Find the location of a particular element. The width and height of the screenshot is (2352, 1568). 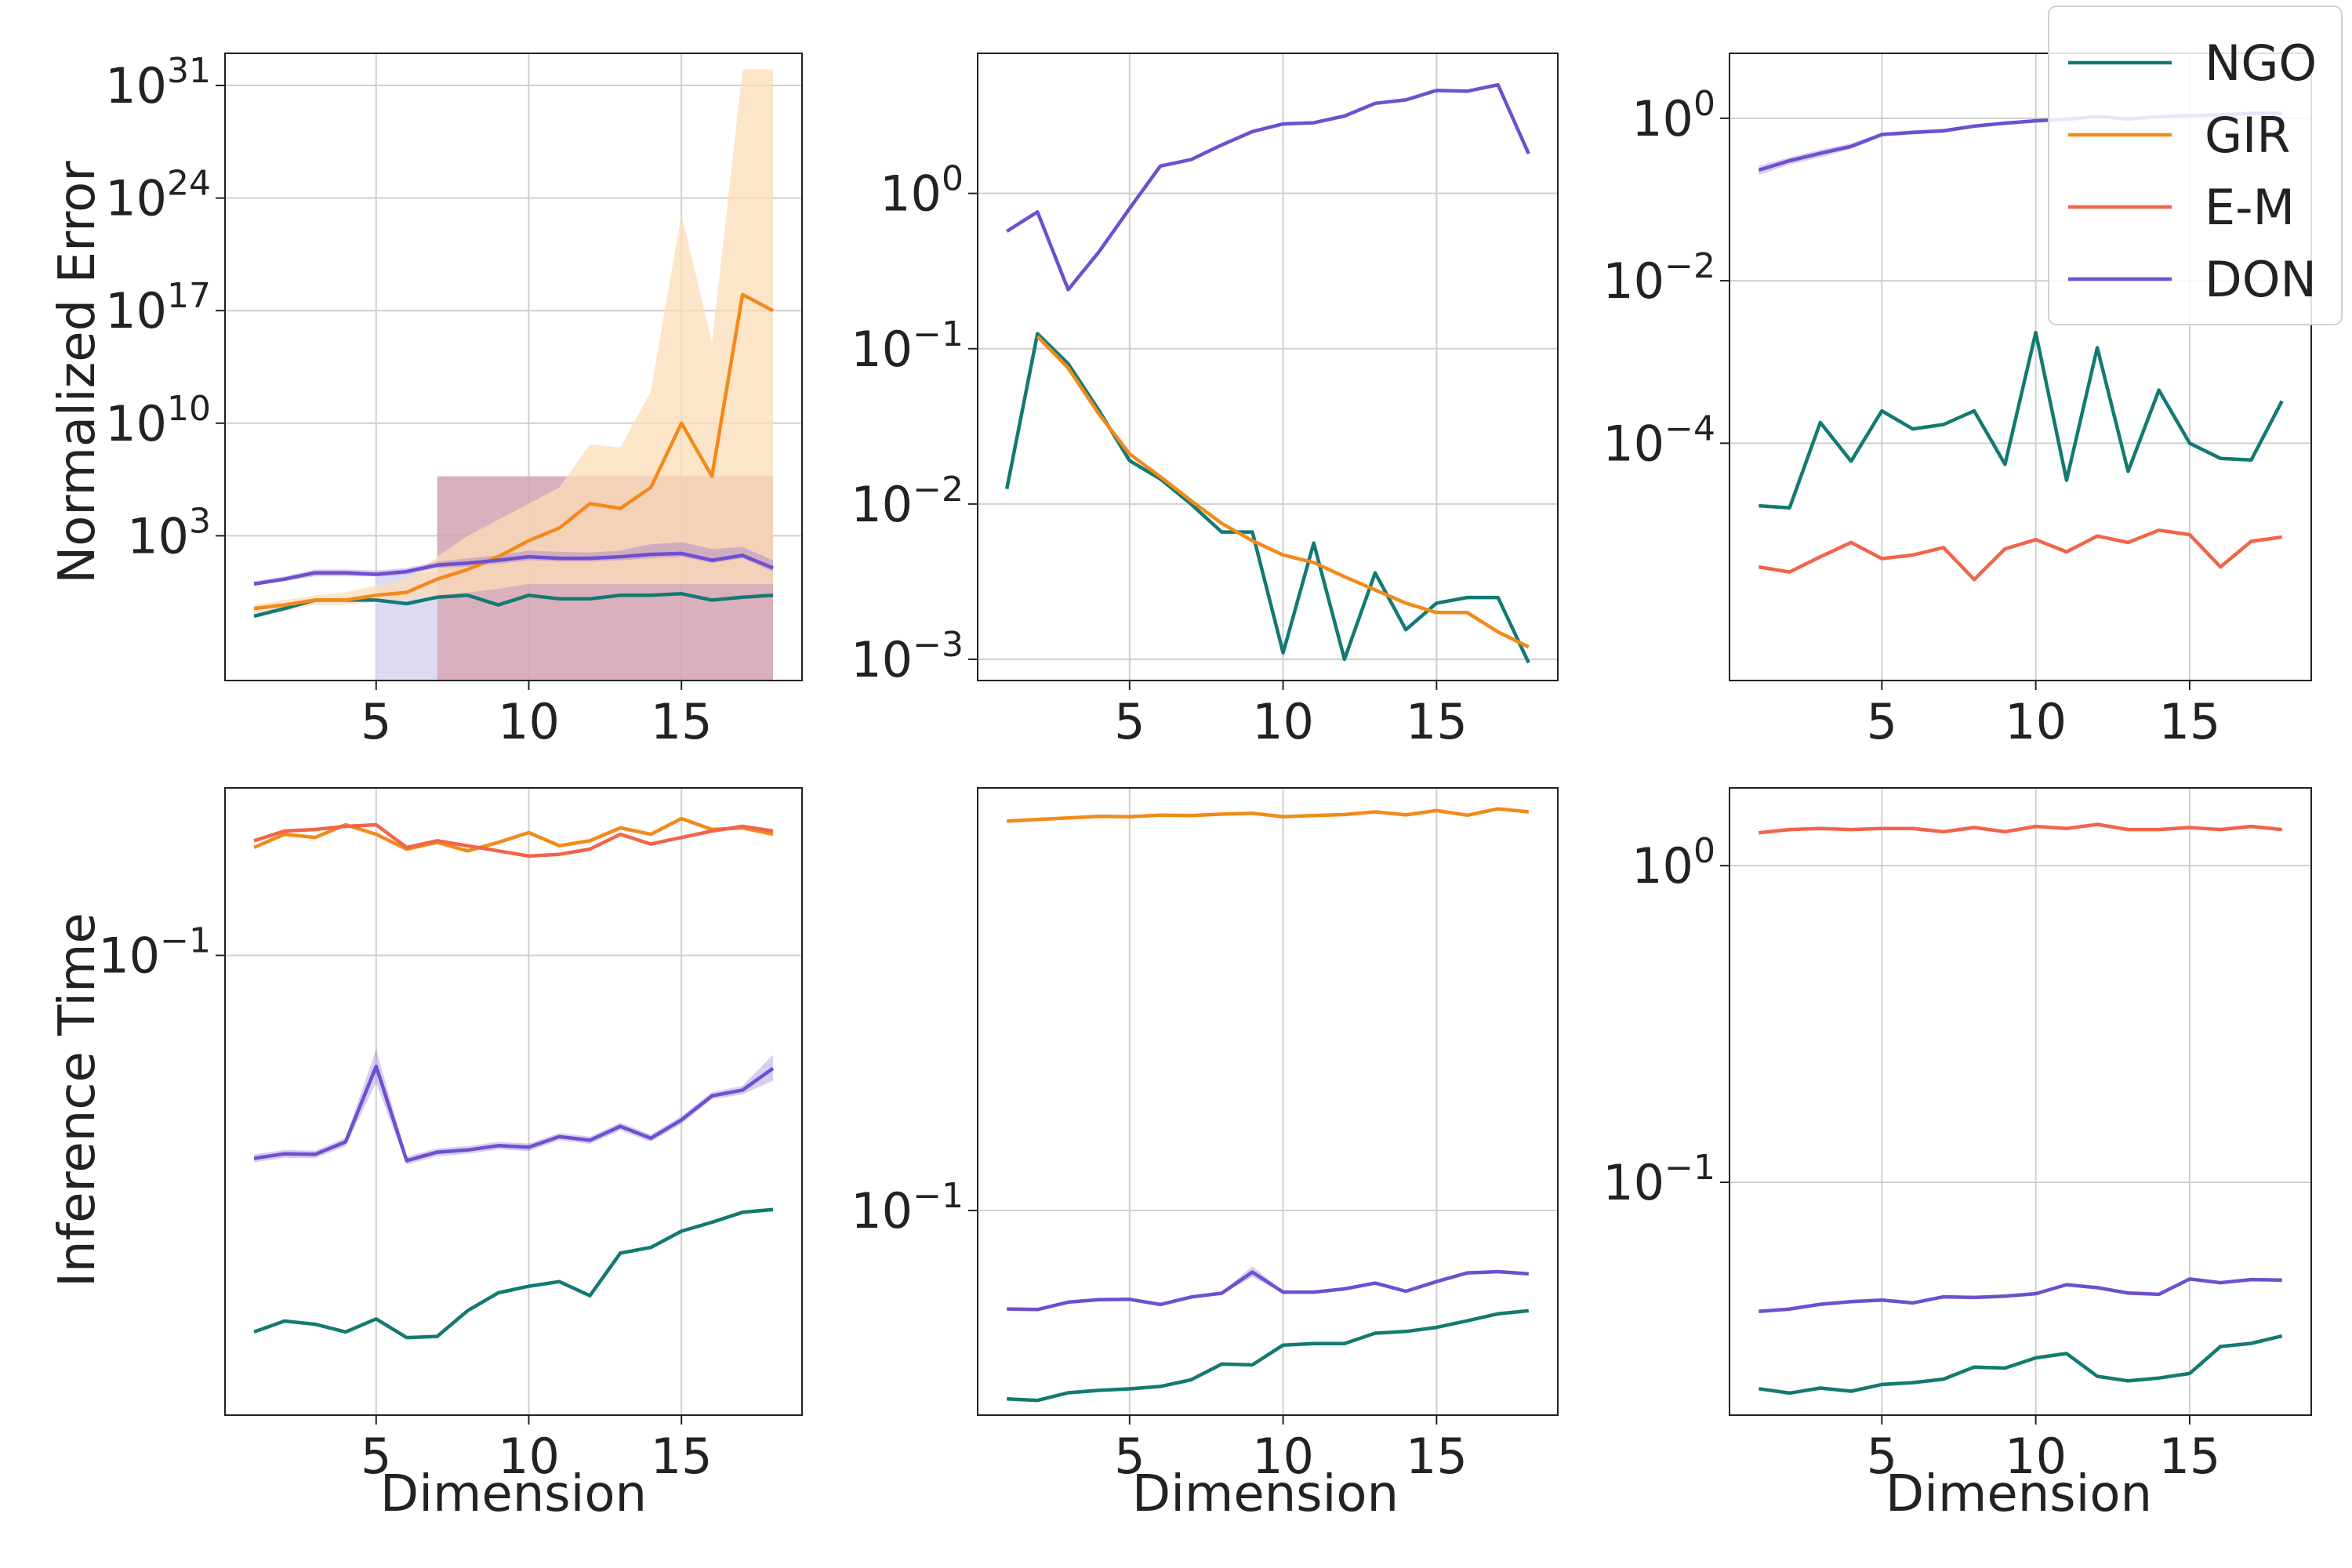

y-tick-label: 10⁻⁴ is located at coordinates (1658, 440).